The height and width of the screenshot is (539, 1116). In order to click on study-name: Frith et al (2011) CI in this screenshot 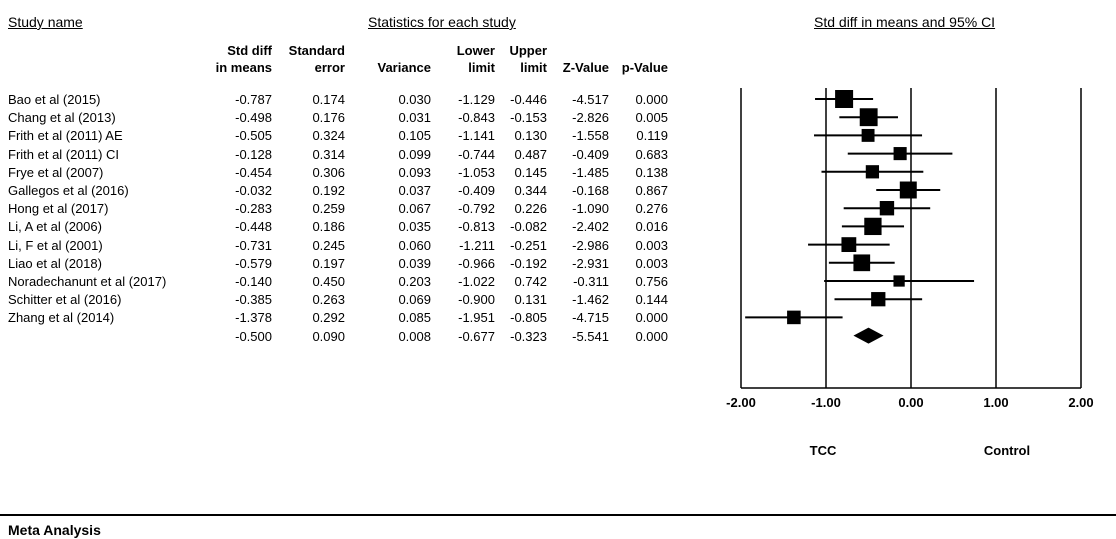, I will do `click(64, 154)`.